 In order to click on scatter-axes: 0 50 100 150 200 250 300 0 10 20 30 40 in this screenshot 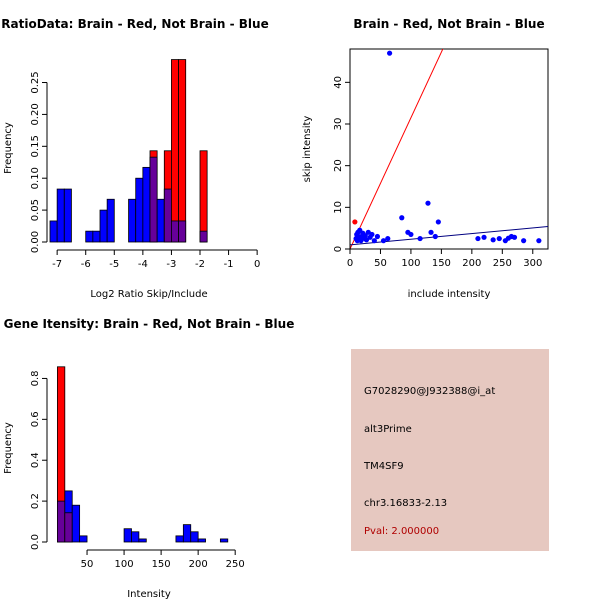, I will do `click(437, 172)`.